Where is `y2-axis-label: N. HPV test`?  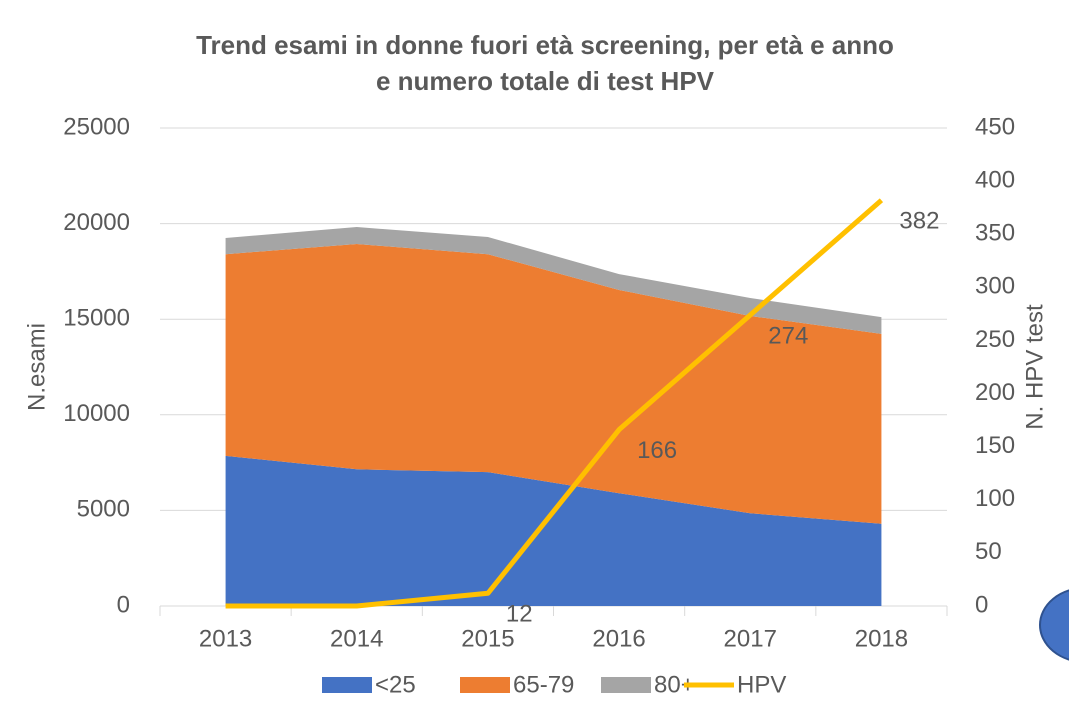 y2-axis-label: N. HPV test is located at coordinates (1034, 367).